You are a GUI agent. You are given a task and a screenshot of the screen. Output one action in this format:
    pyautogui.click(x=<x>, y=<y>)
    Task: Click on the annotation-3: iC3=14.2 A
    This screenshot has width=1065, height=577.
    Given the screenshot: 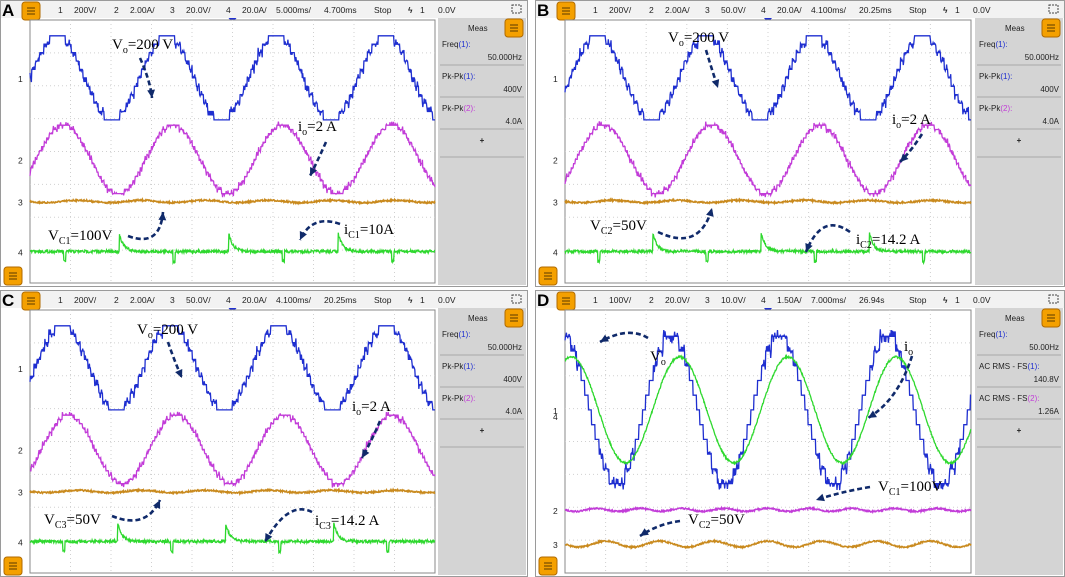 What is the action you would take?
    pyautogui.click(x=347, y=522)
    